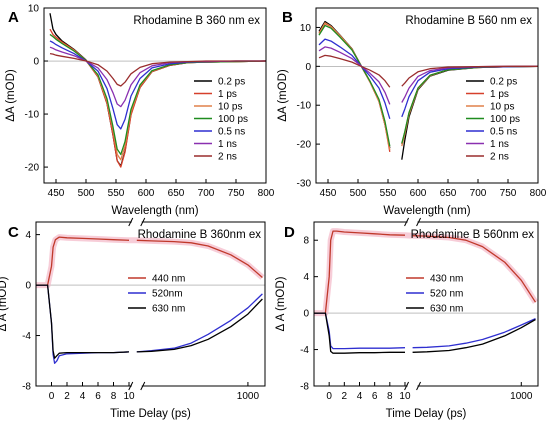 This screenshot has height=426, width=550. Describe the element at coordinates (200, 235) in the screenshot. I see `panel-title: Rhodamine B 360nm ex` at that location.